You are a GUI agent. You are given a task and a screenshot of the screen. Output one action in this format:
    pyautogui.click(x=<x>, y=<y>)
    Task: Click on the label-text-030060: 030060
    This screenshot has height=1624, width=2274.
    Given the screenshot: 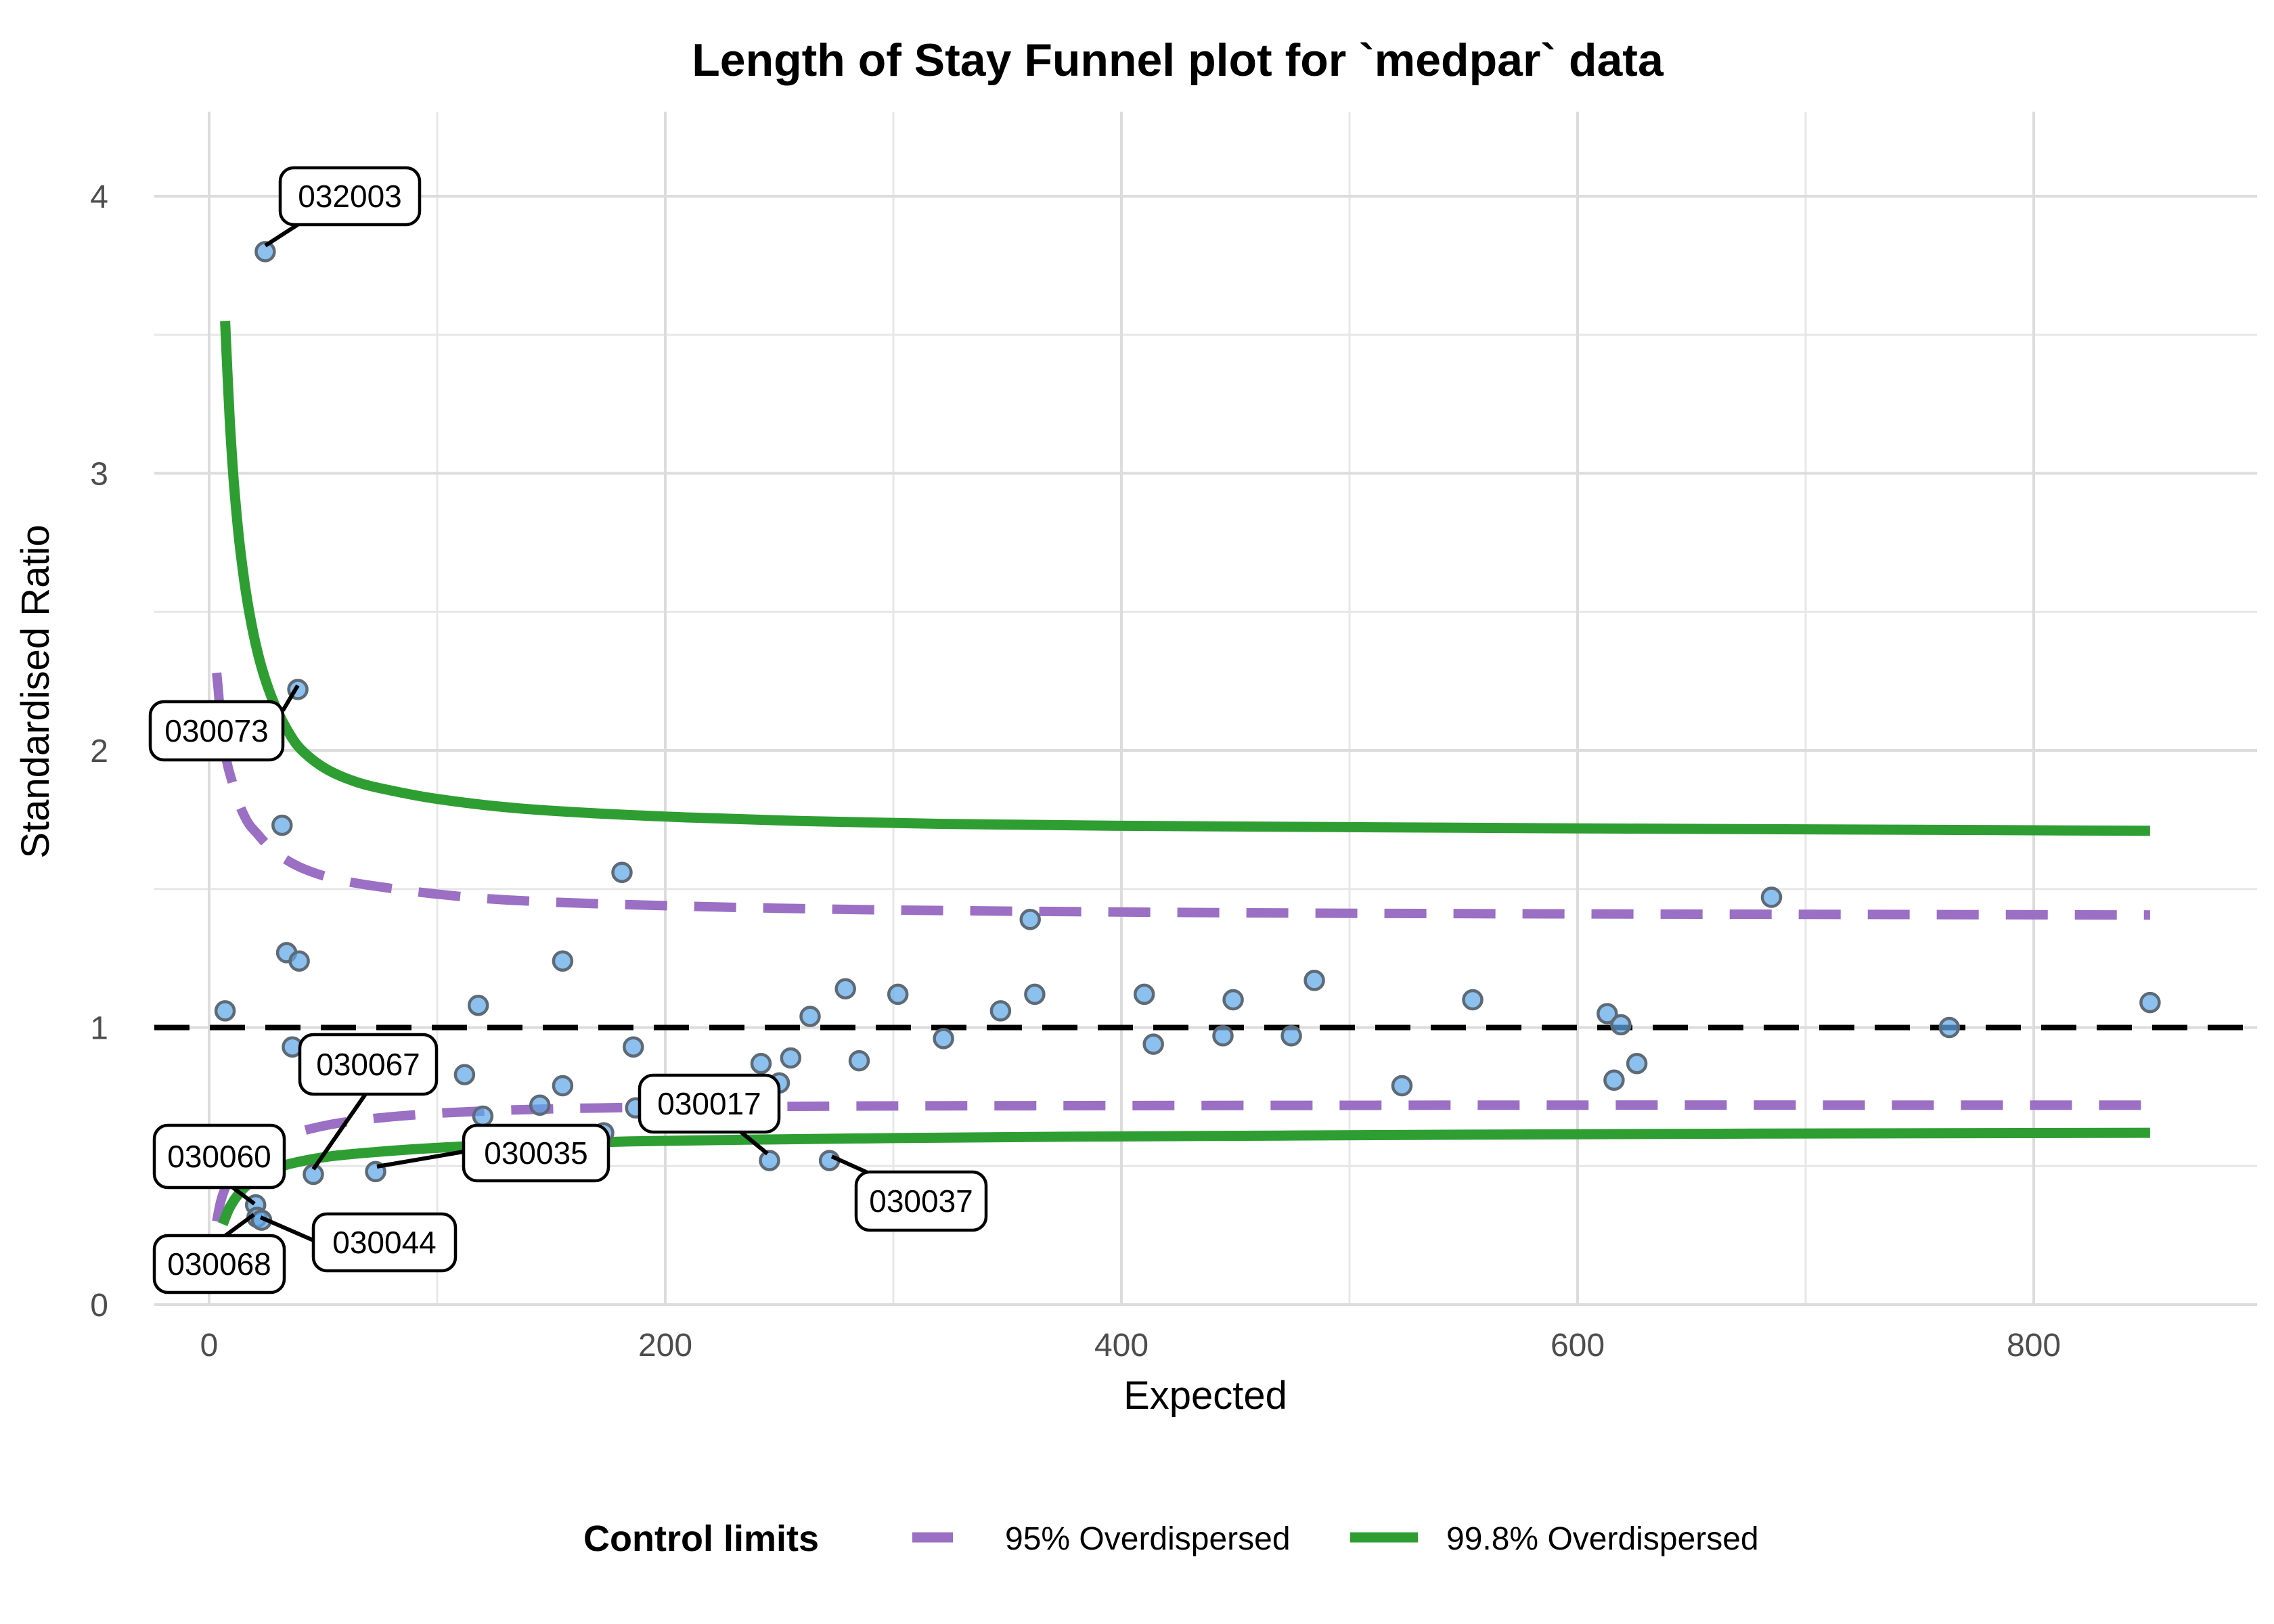 What is the action you would take?
    pyautogui.click(x=219, y=1156)
    